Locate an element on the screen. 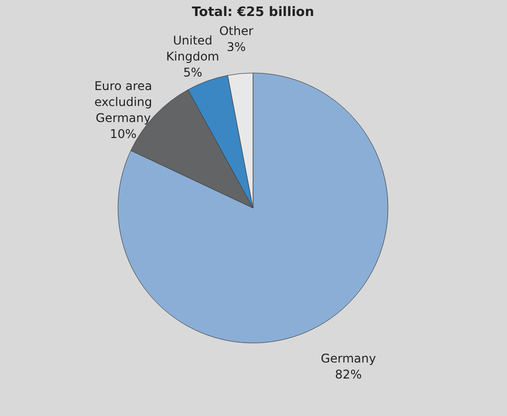  chart-title: Total: €25 billion is located at coordinates (253, 12).